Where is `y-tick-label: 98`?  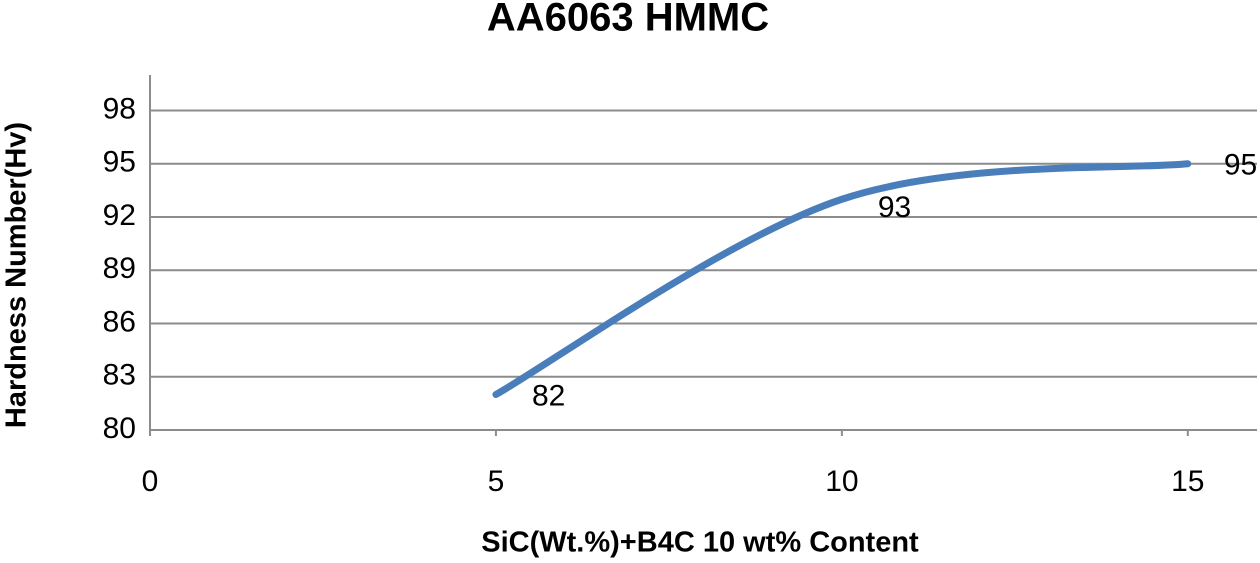
y-tick-label: 98 is located at coordinates (119, 108).